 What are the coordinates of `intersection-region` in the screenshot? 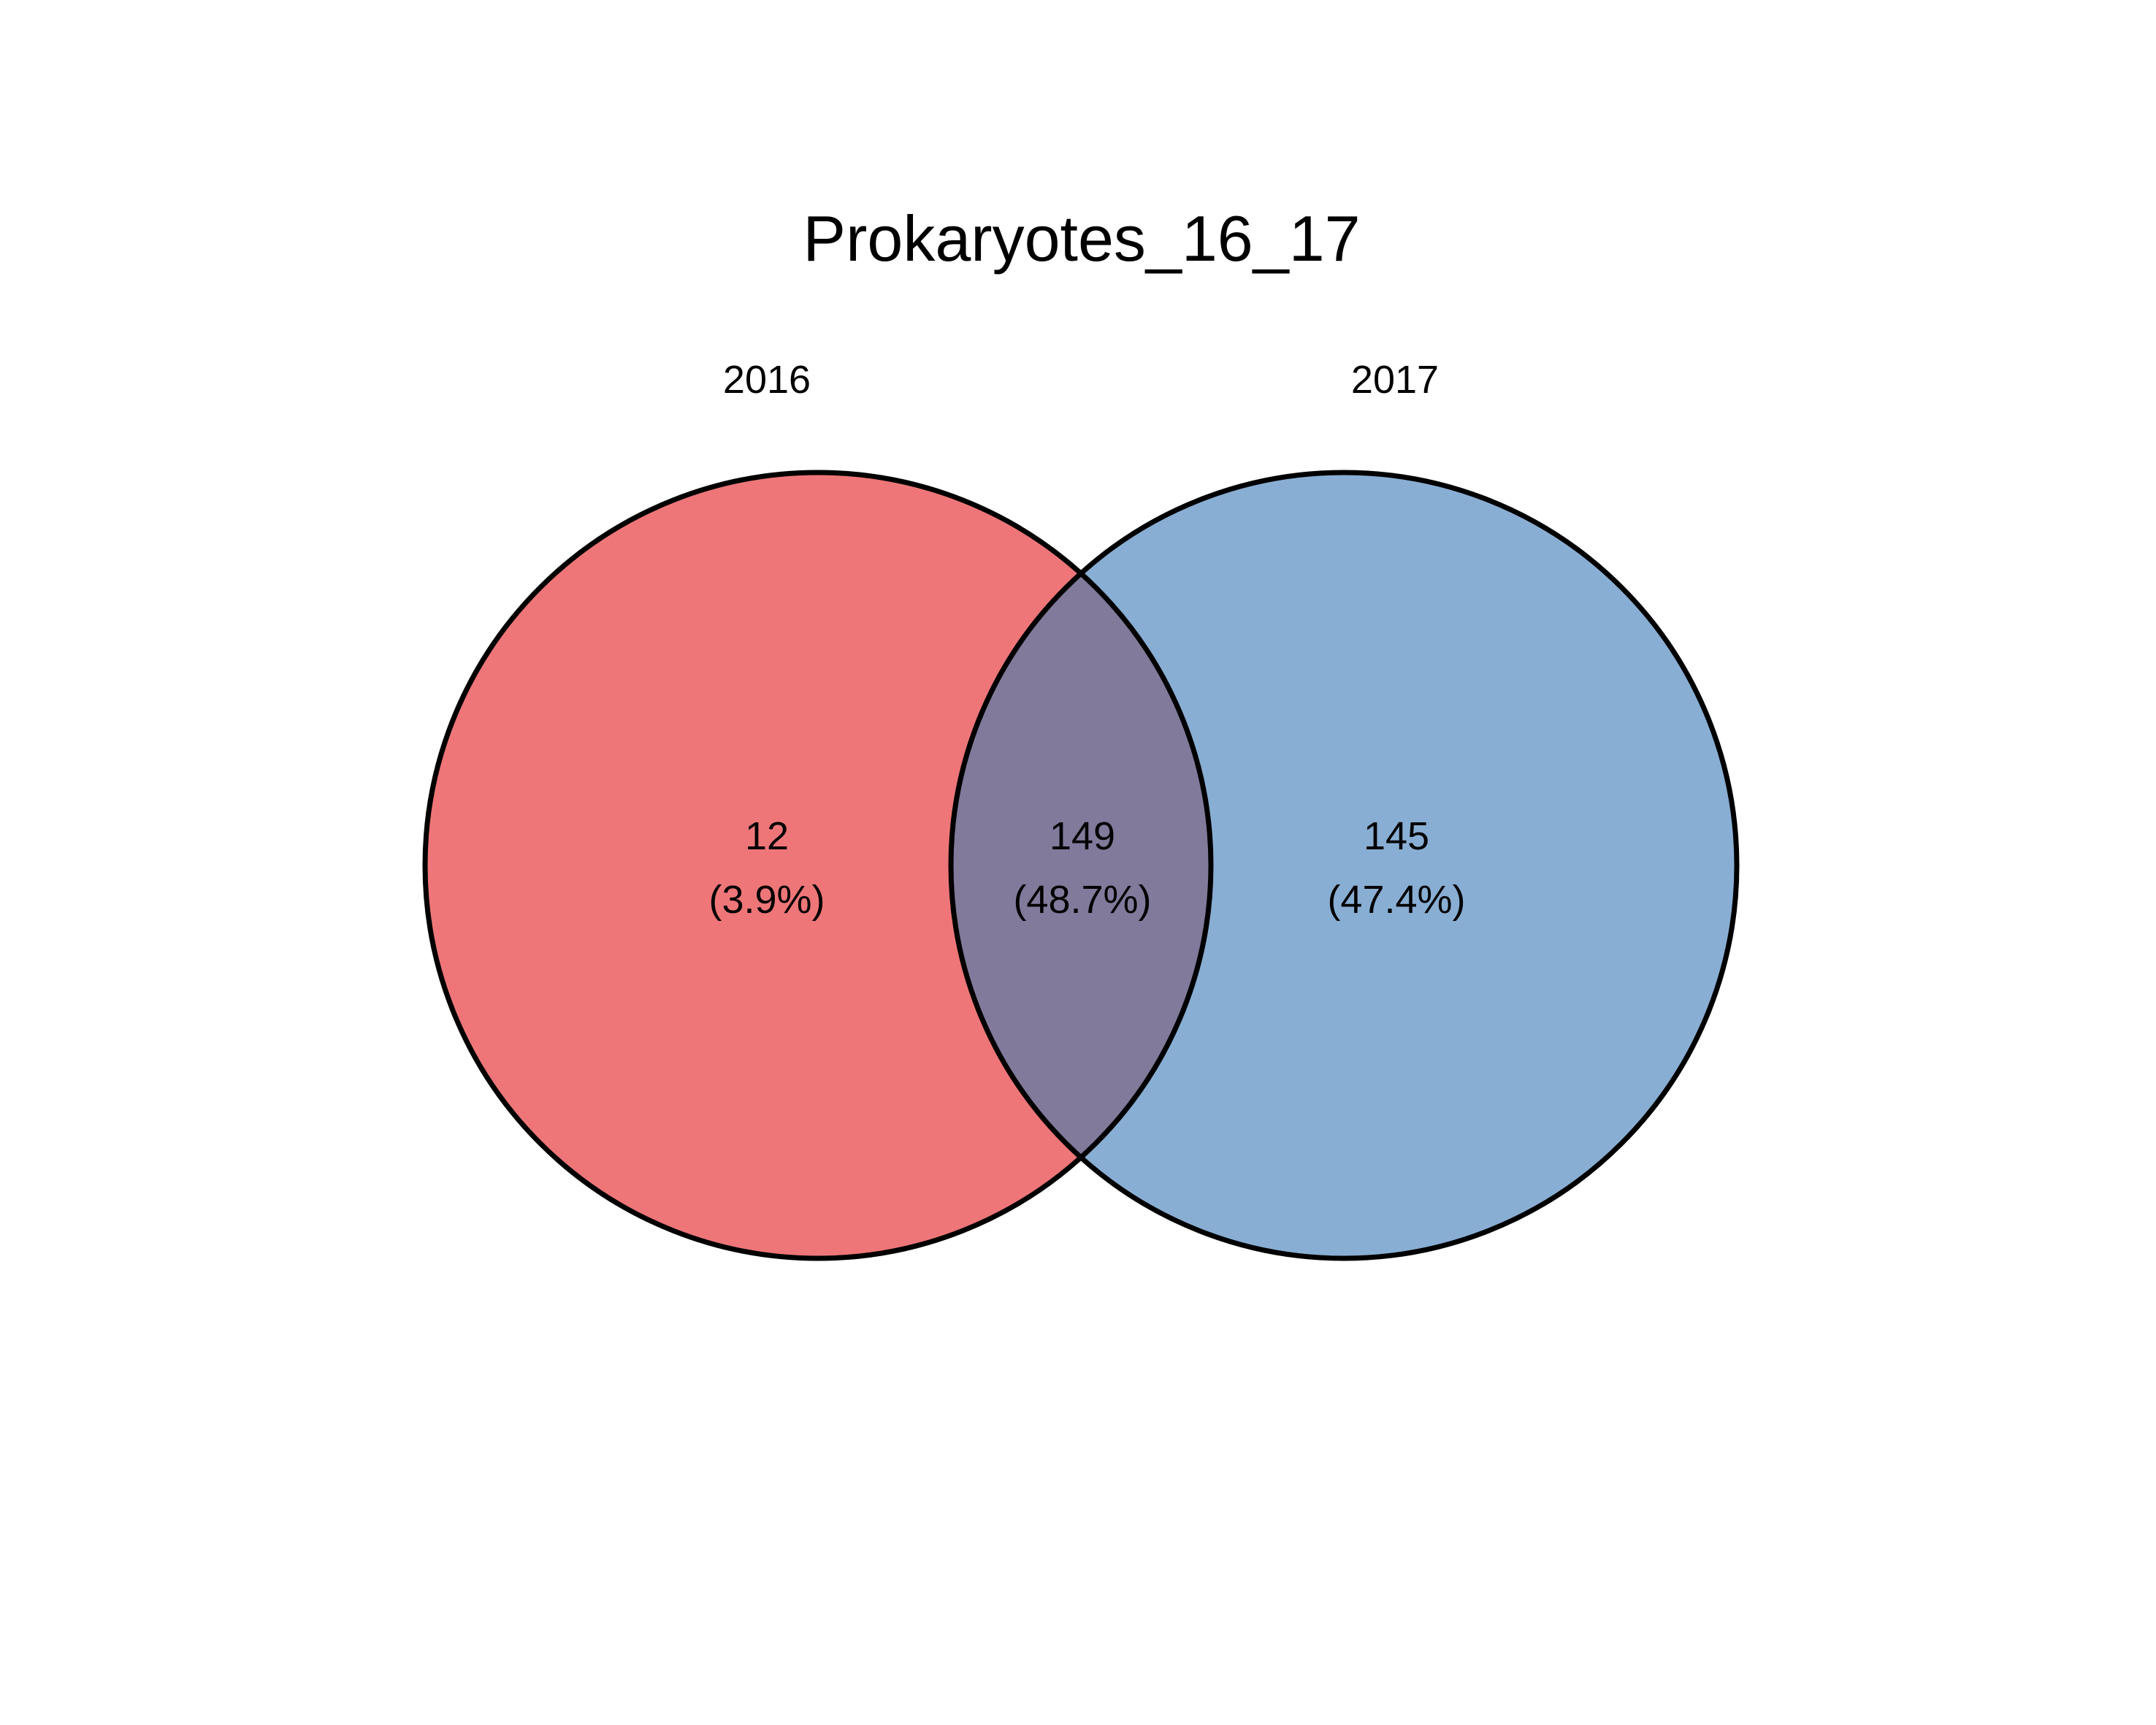 It's located at (1081, 865).